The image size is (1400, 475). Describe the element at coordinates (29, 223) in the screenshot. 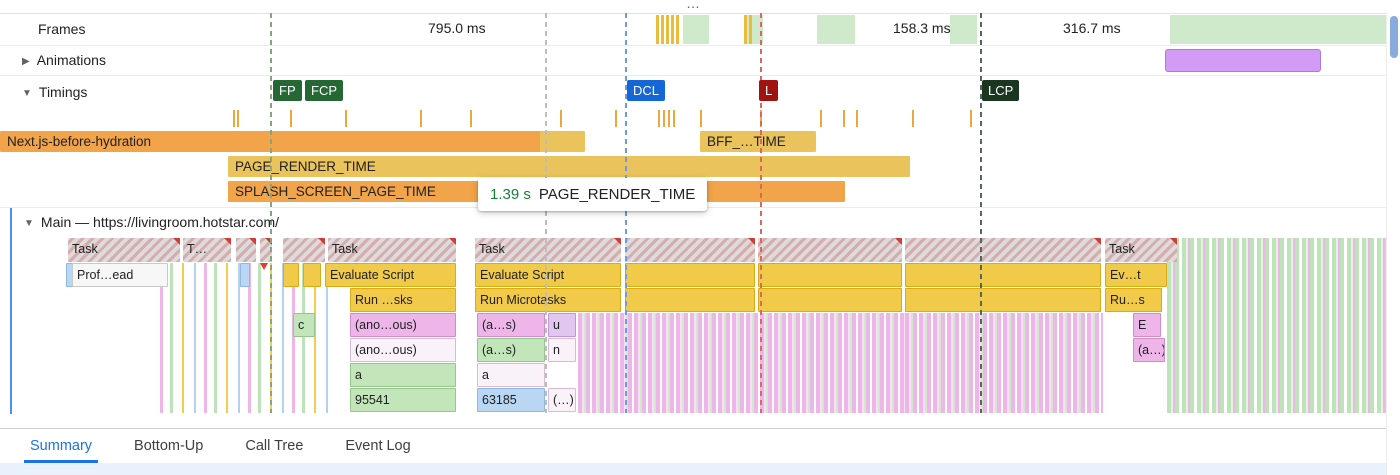

I see `main-collapse-arrow: ▼` at that location.